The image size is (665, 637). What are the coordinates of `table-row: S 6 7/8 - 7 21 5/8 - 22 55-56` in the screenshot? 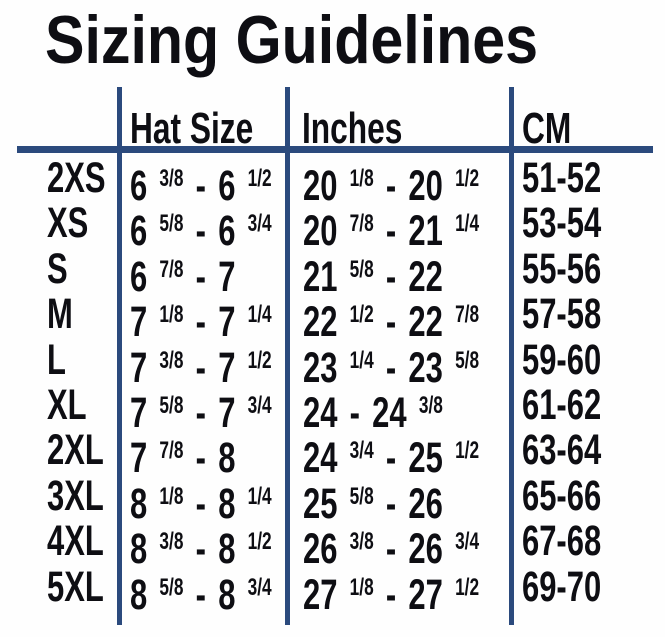 It's located at (332, 272).